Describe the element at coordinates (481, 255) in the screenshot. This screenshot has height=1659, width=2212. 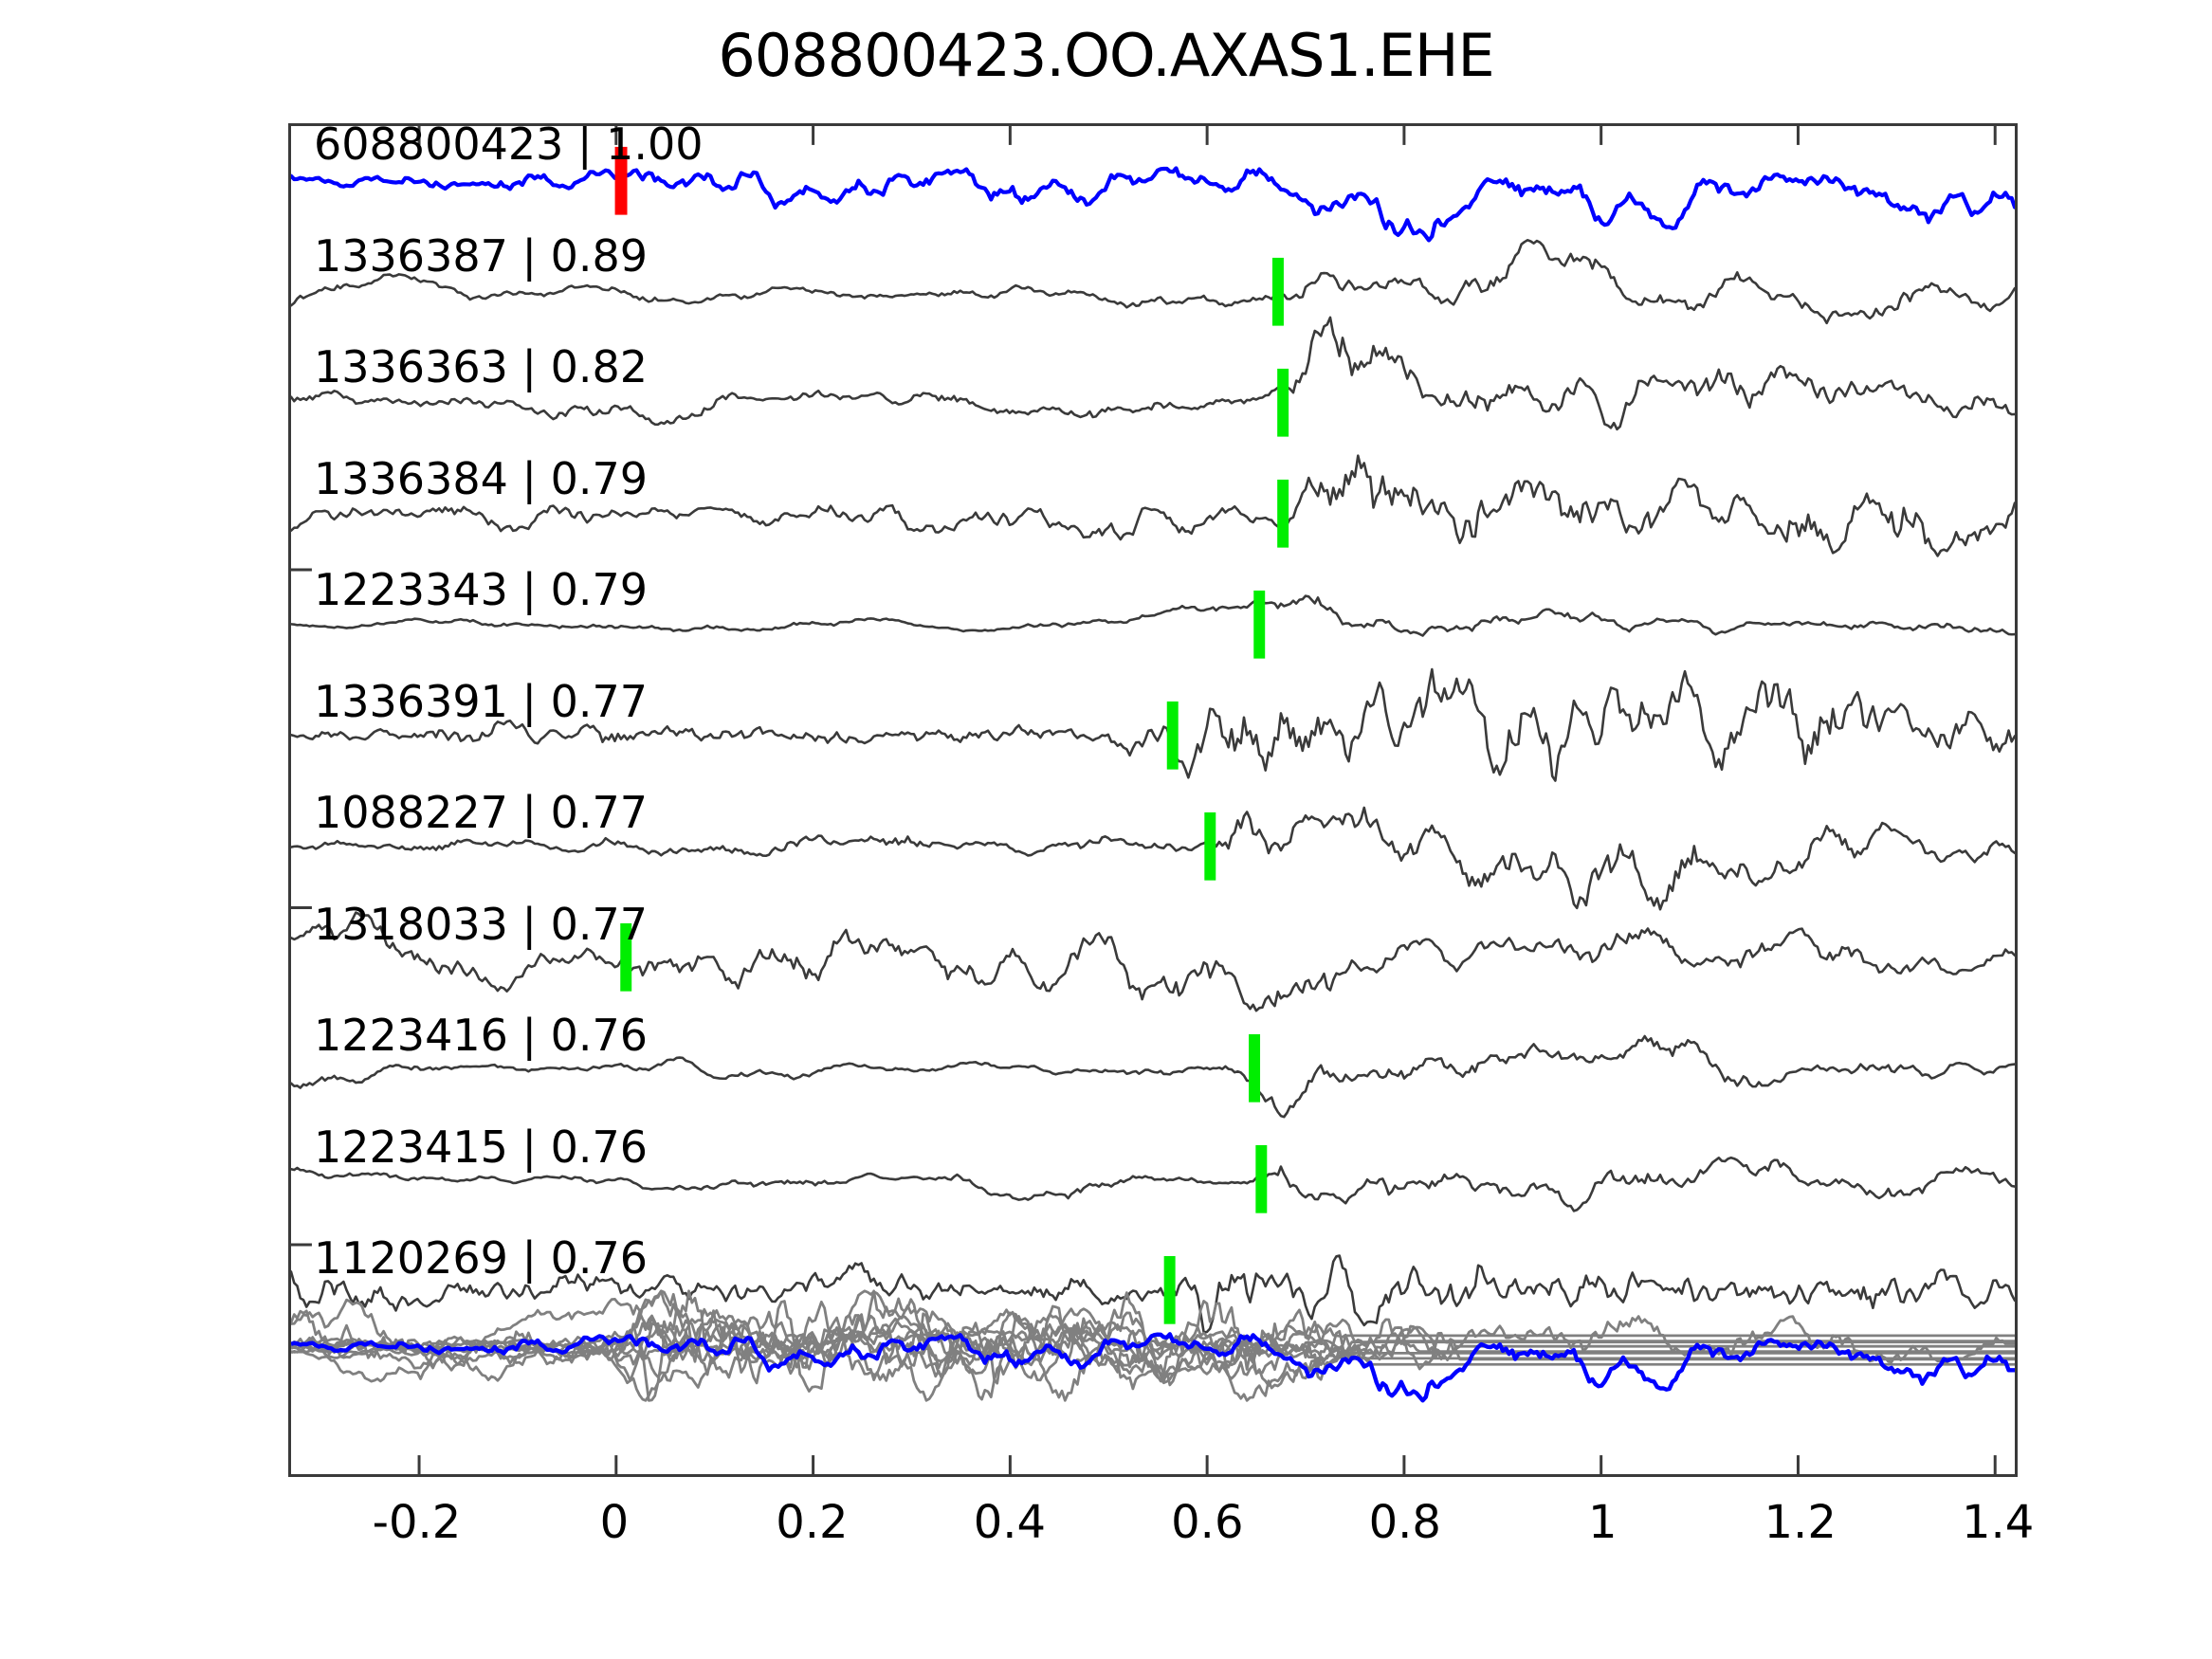
I see `trace-label: 1336387 | 0.89` at that location.